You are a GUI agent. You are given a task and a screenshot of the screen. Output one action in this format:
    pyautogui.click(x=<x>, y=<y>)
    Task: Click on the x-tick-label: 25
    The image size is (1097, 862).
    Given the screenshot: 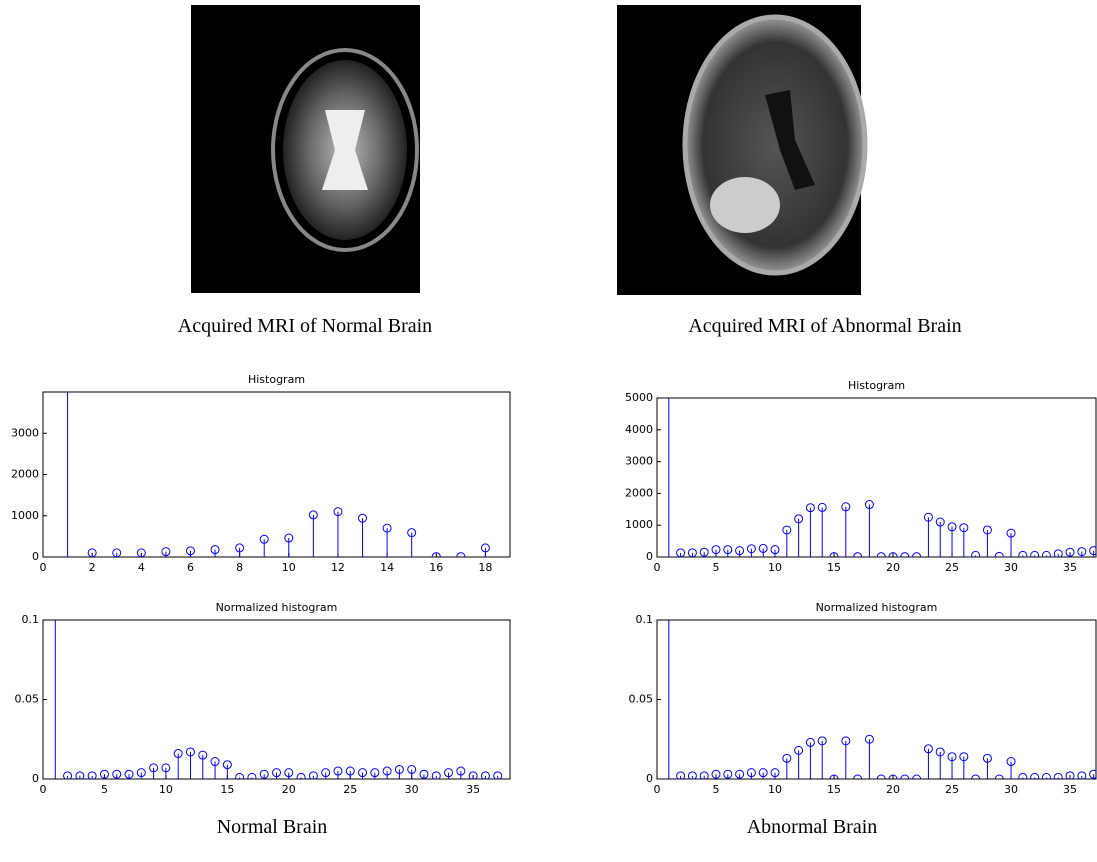 What is the action you would take?
    pyautogui.click(x=350, y=789)
    